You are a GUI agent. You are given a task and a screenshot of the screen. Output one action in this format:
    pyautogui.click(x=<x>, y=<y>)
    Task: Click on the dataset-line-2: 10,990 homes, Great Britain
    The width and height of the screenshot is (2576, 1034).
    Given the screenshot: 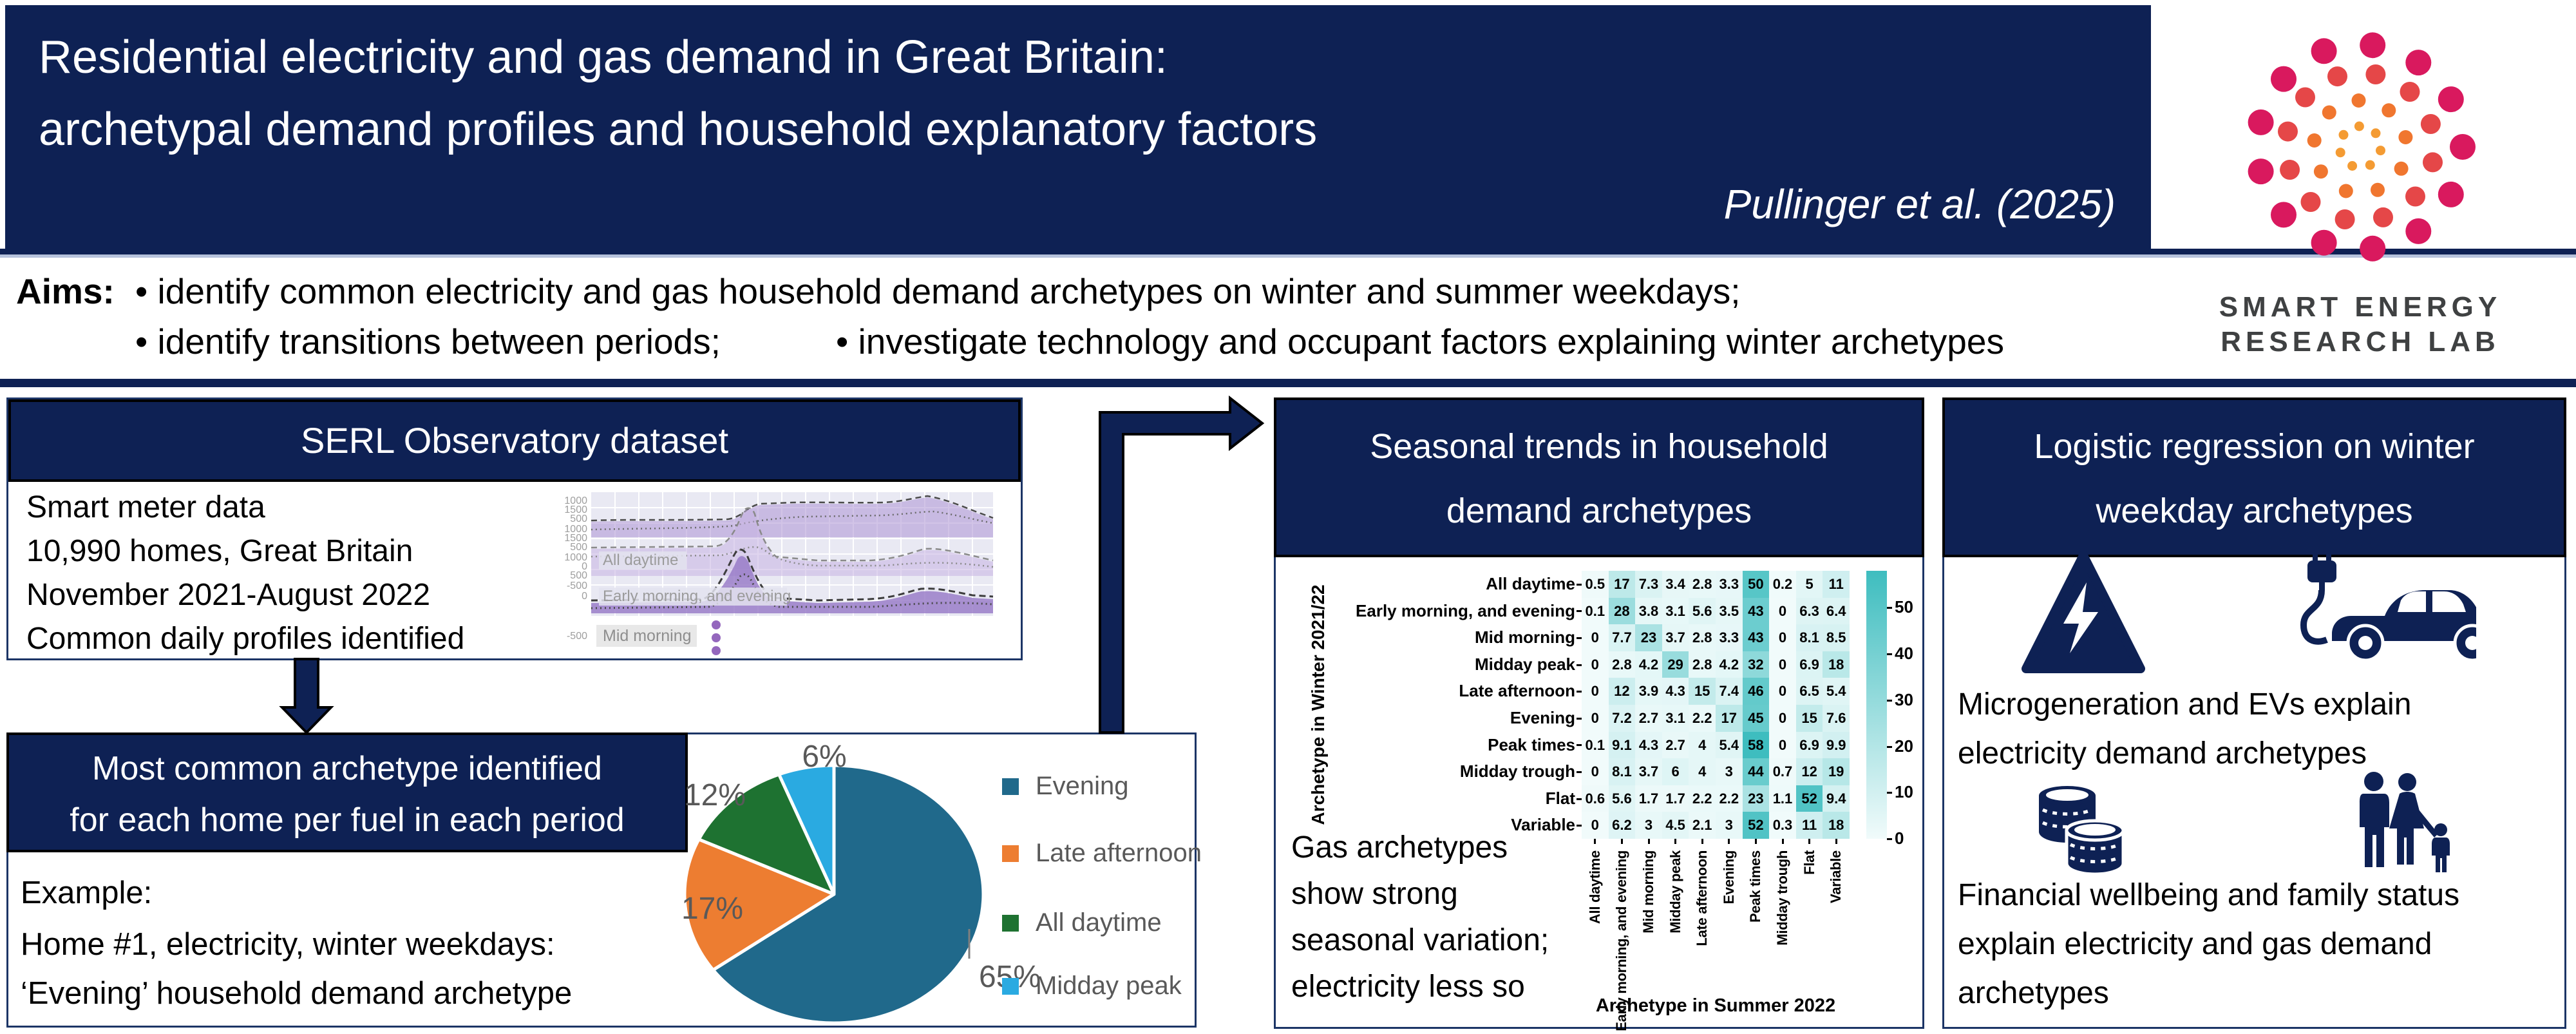 What is the action you would take?
    pyautogui.click(x=219, y=551)
    